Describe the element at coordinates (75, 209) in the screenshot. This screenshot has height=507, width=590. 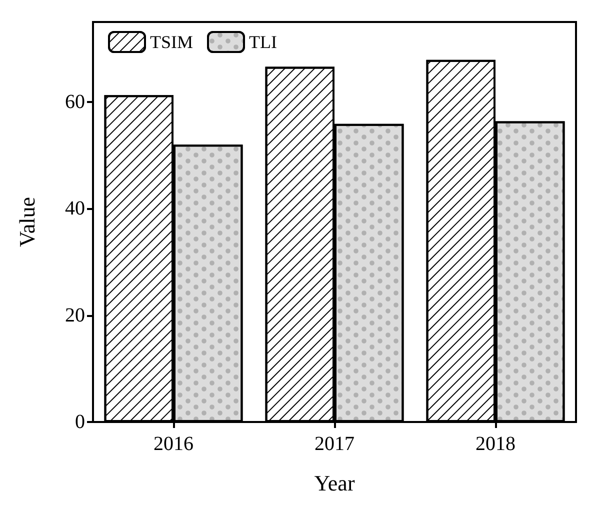
I see `y-tick-label: 40` at that location.